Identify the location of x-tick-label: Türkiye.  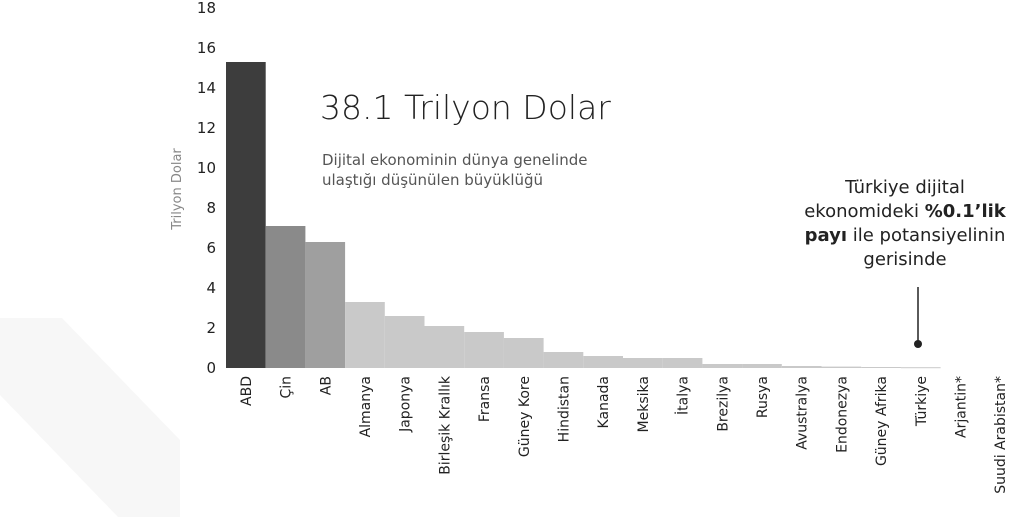
(922, 401).